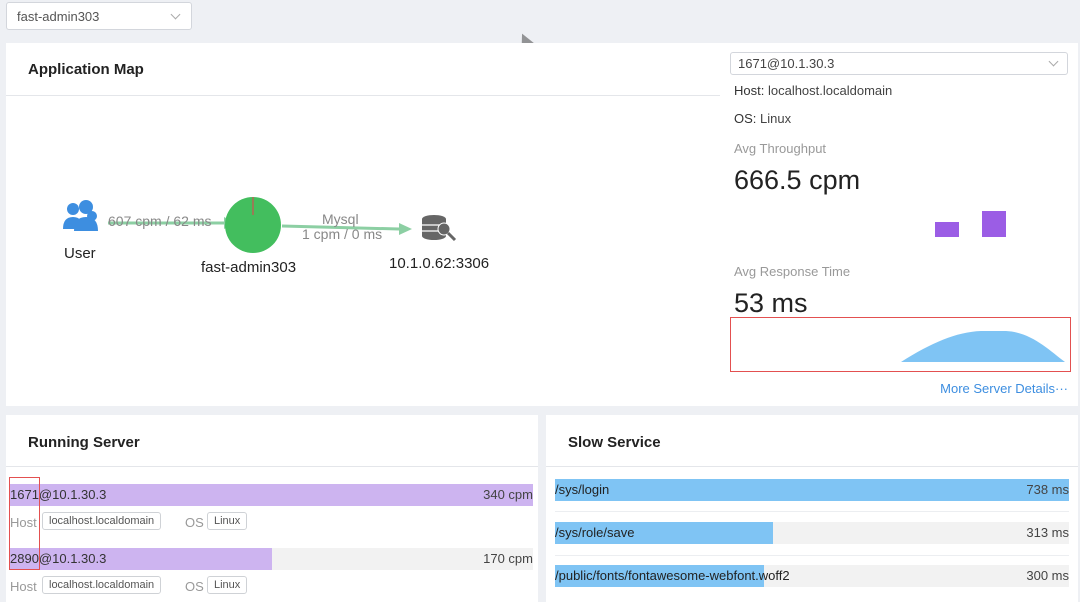 This screenshot has width=1080, height=602. Describe the element at coordinates (272, 466) in the screenshot. I see `running-server-divider` at that location.